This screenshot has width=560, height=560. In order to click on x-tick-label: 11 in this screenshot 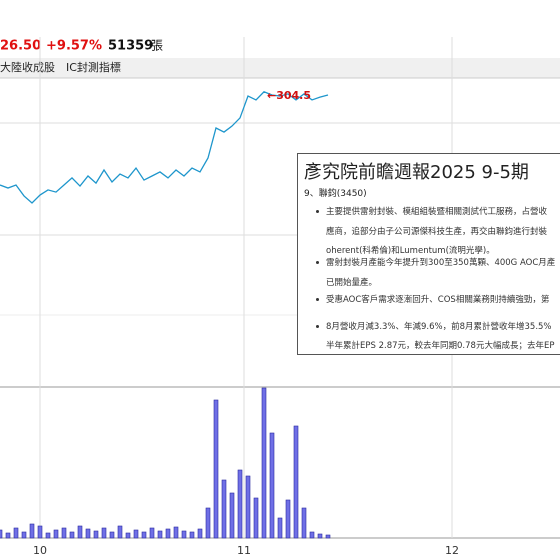, I will do `click(244, 550)`.